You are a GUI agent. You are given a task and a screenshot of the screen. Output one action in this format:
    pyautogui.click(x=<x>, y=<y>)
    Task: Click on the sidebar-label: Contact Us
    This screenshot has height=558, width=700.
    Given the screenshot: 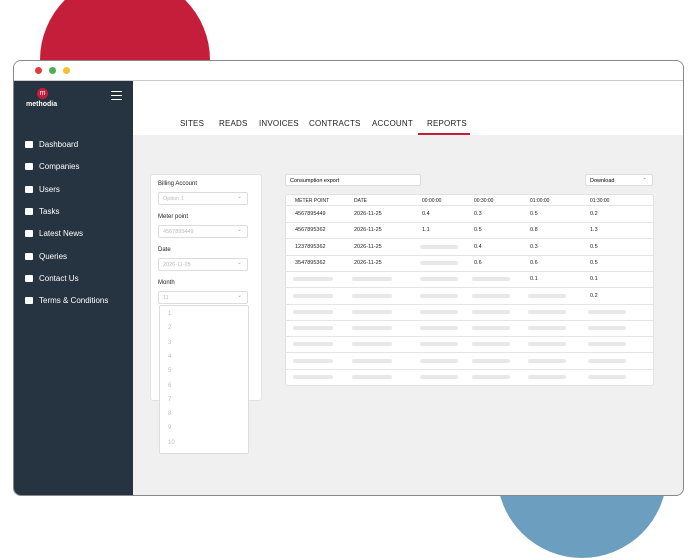 What is the action you would take?
    pyautogui.click(x=59, y=278)
    